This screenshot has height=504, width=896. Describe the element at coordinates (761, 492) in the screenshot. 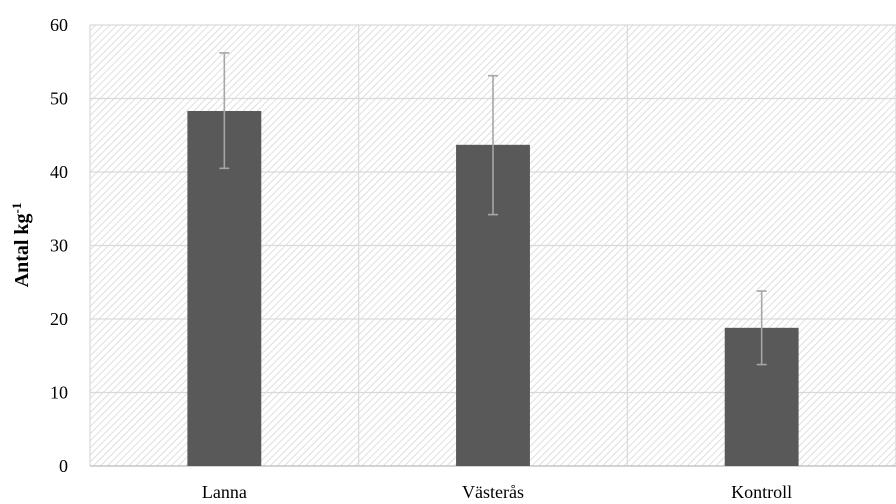

I see `x-tick-label: Kontroll` at that location.